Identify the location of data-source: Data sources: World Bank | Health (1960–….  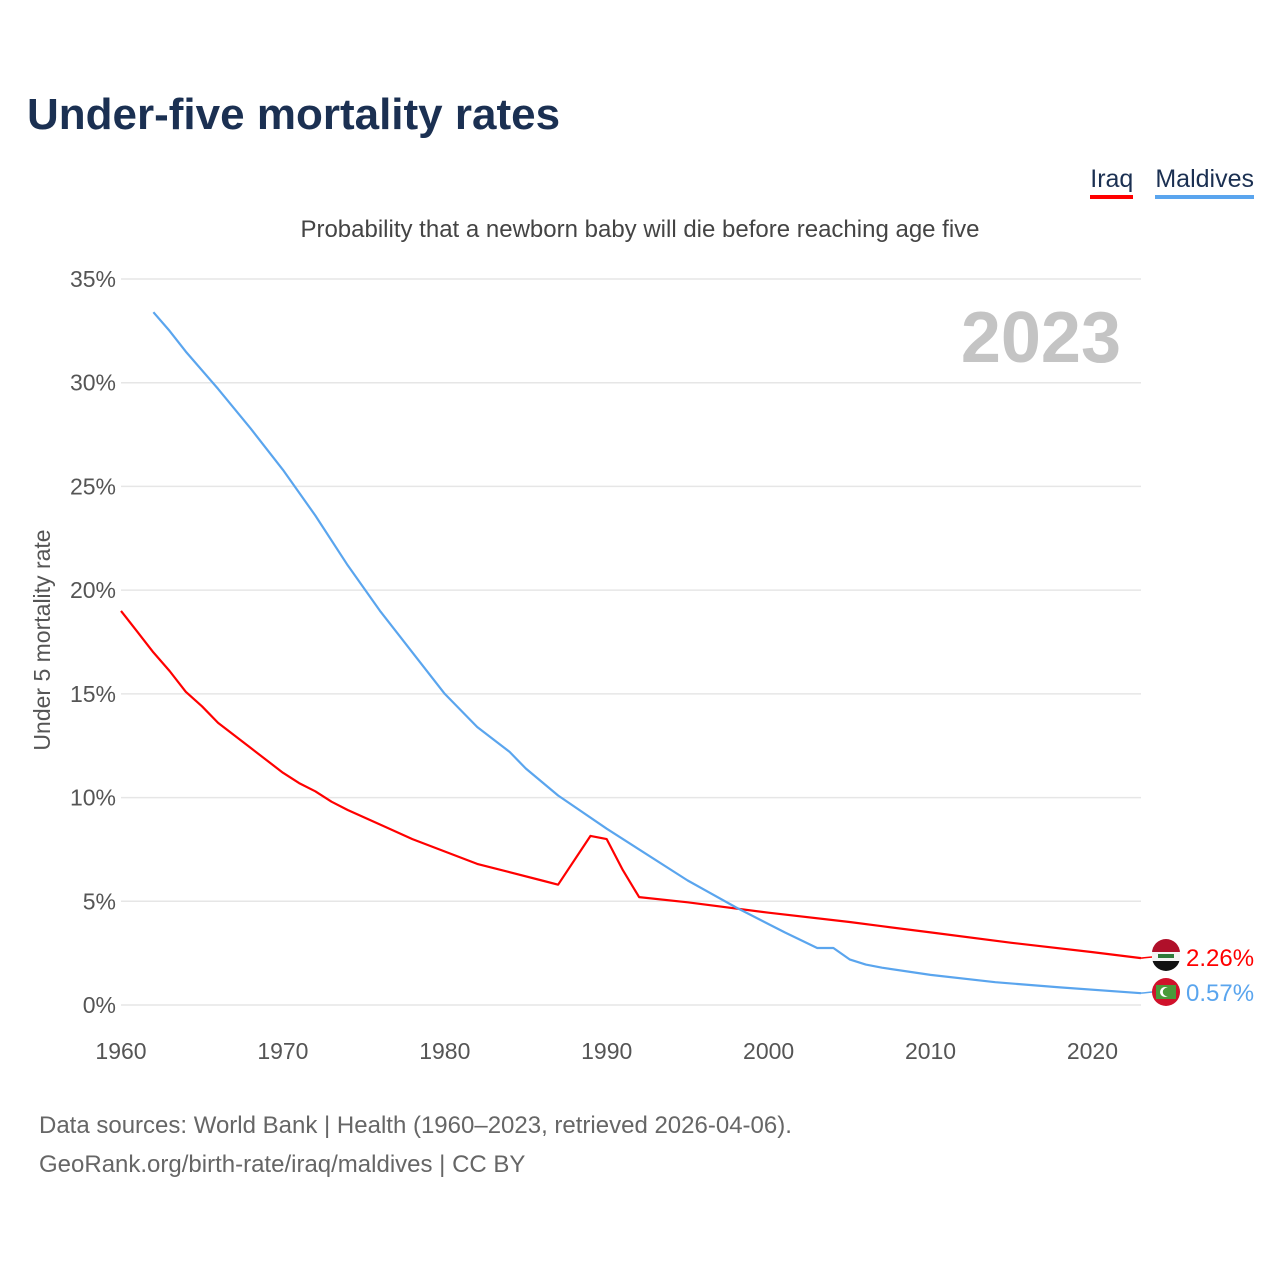
(415, 1125).